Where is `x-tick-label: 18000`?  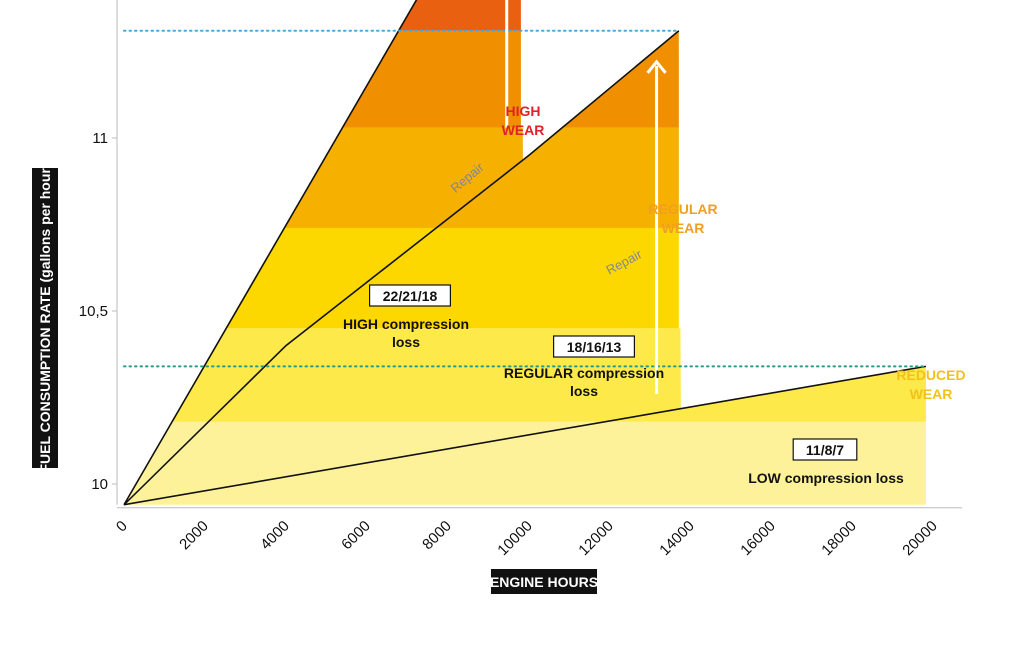
x-tick-label: 18000 is located at coordinates (839, 539).